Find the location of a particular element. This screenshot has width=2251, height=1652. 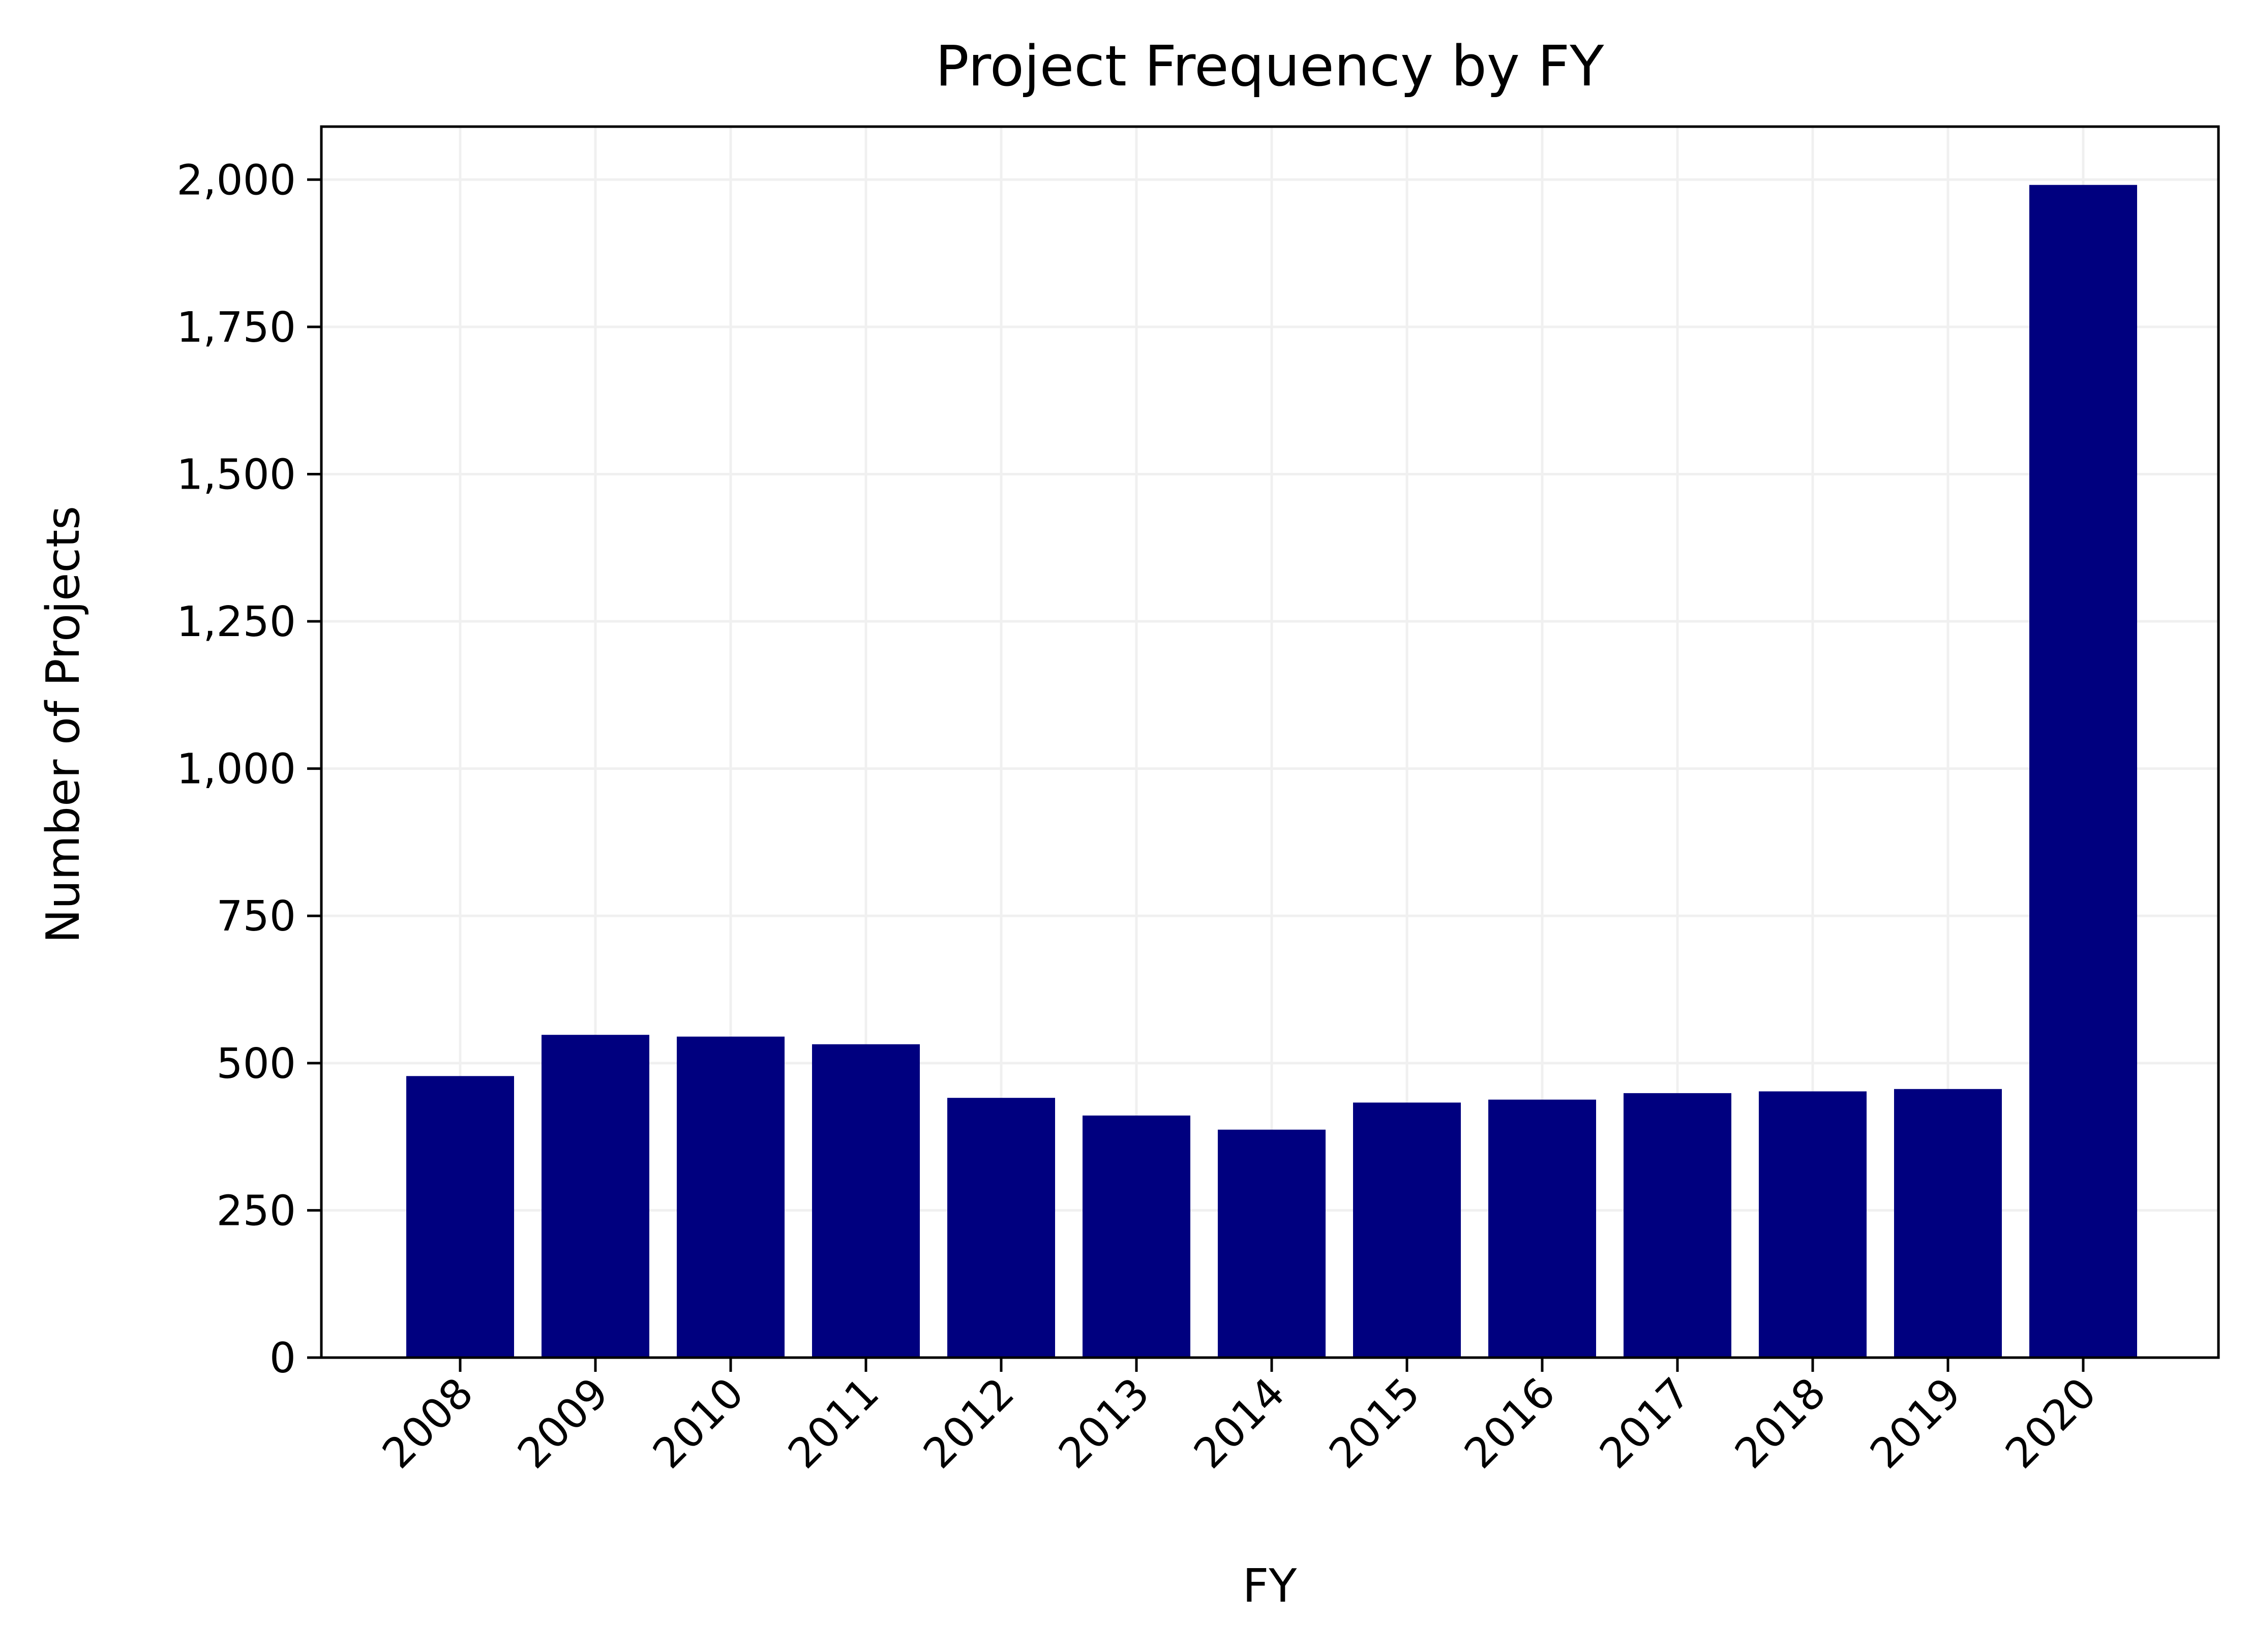

bar-2016 is located at coordinates (1542, 1228).